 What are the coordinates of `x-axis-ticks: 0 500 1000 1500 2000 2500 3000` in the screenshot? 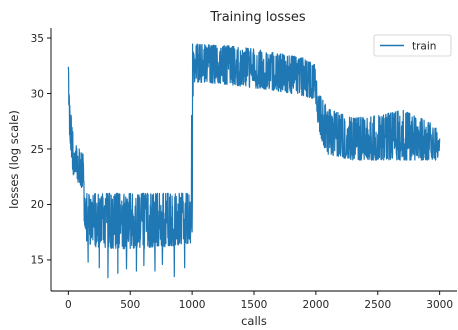 It's located at (259, 301).